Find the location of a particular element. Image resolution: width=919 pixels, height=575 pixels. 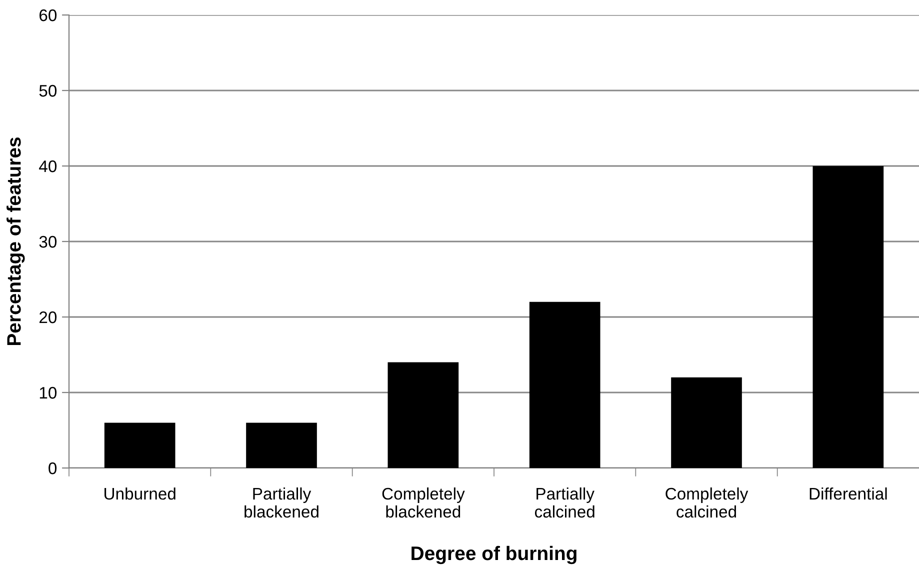

y-tick-label: 30 is located at coordinates (48, 242).